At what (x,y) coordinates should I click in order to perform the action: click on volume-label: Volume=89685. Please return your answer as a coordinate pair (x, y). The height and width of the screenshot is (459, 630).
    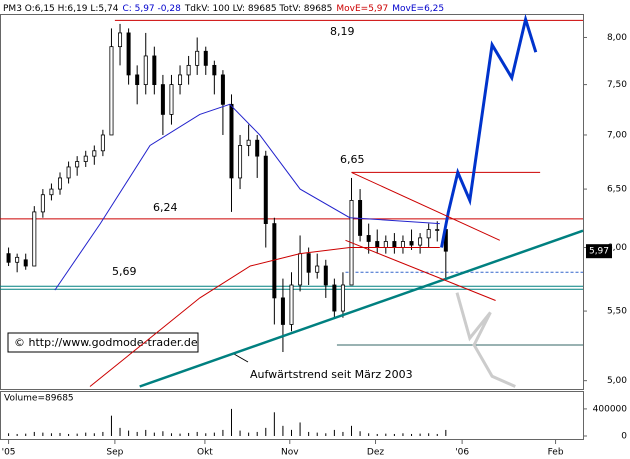
    Looking at the image, I should click on (39, 399).